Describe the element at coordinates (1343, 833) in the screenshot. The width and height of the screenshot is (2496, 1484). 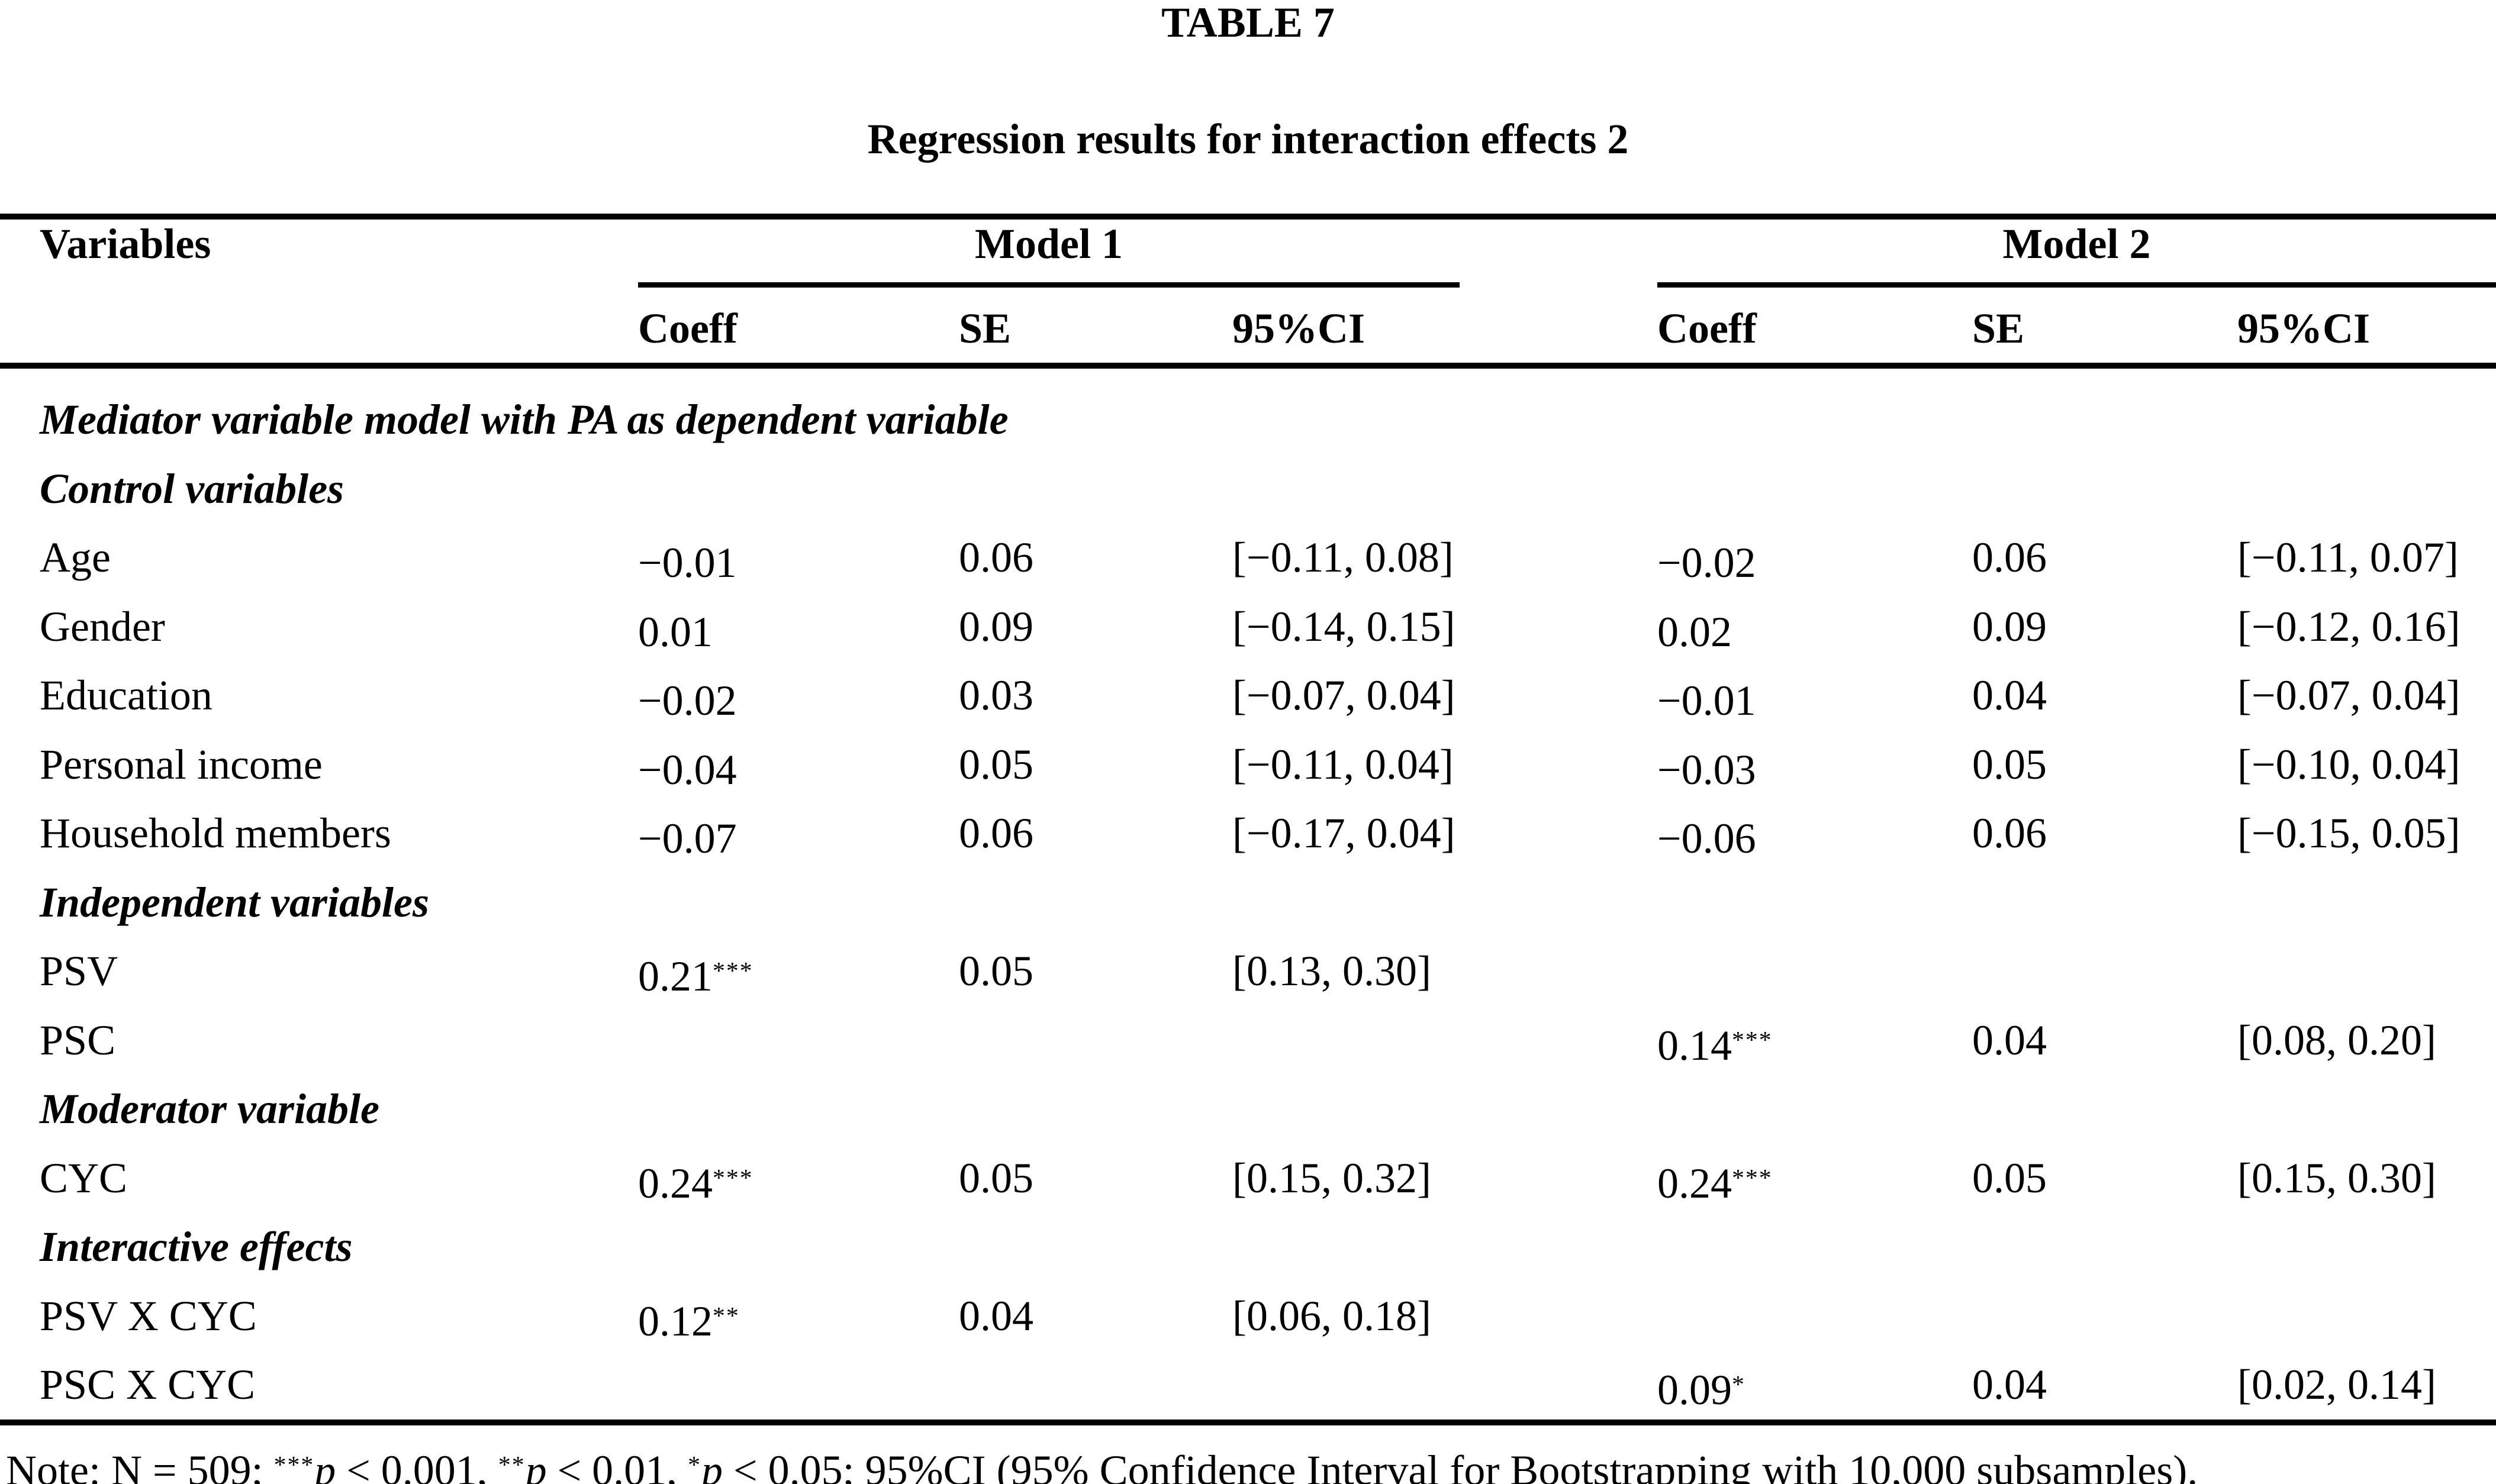
I see `m1-ci-cell: [−0.17, 0.04]` at that location.